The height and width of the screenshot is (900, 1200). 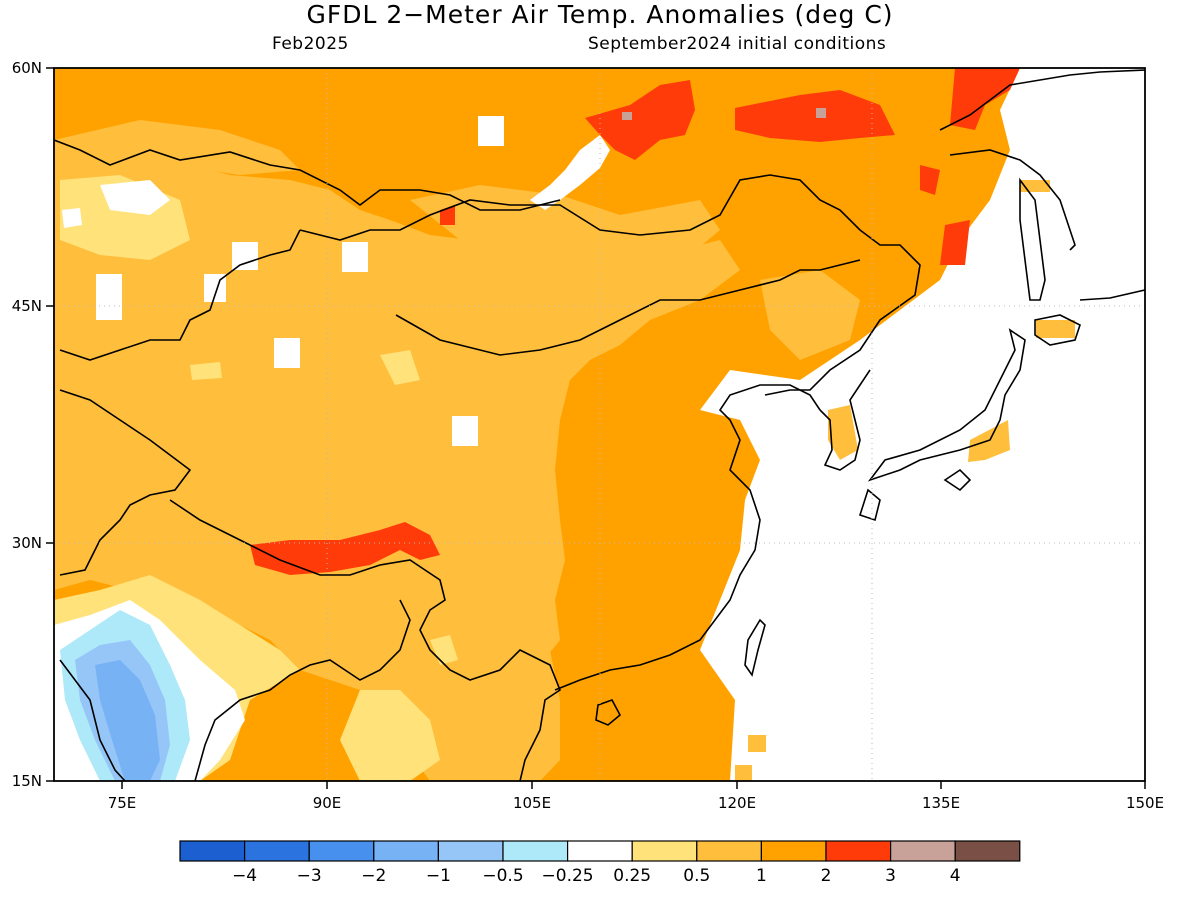 What do you see at coordinates (810, 315) in the screenshot?
I see `anomaly-region-northeast` at bounding box center [810, 315].